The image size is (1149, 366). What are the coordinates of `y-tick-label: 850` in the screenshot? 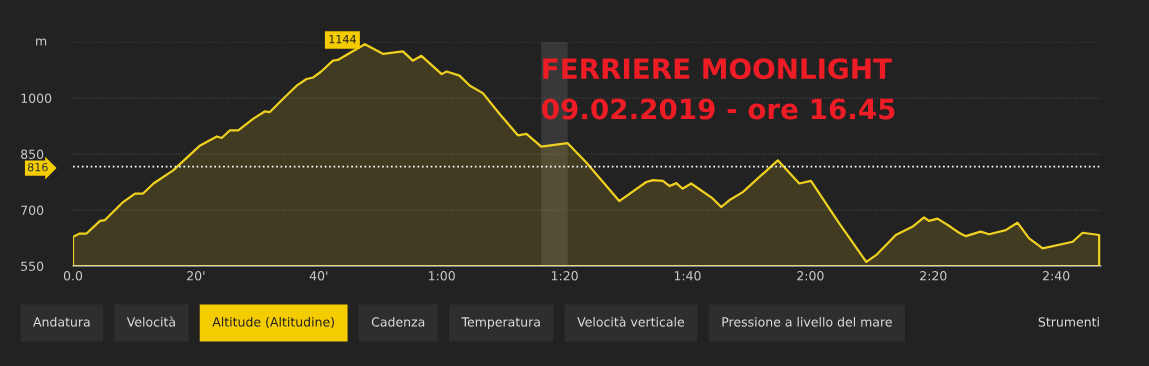 It's located at (32, 154).